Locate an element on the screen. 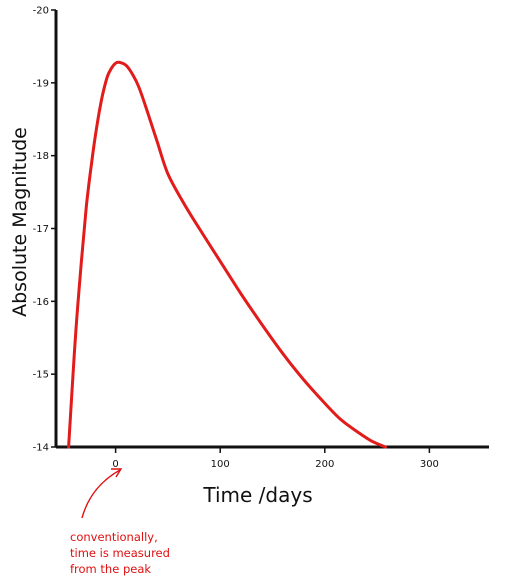 Image resolution: width=517 pixels, height=585 pixels. y-tick-label: -14 is located at coordinates (41, 448).